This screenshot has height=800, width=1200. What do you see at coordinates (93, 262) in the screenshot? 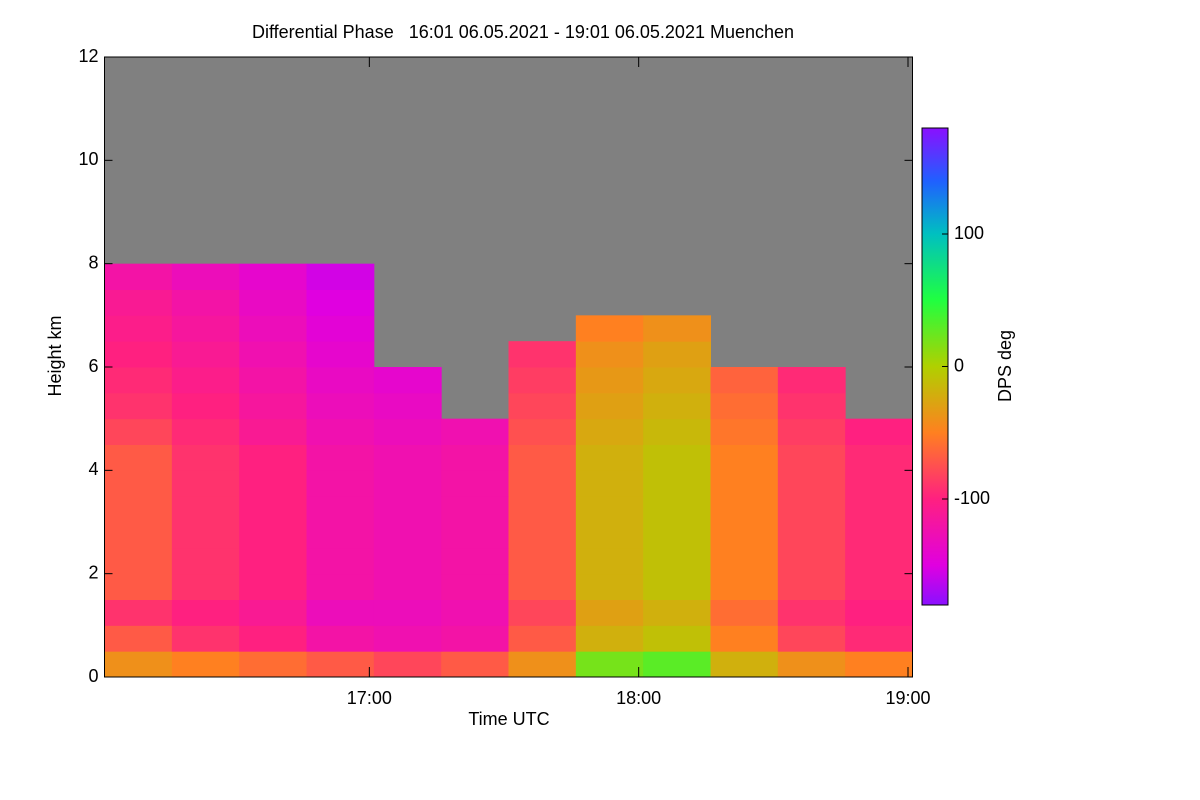
I see `y-tick-label: 8` at bounding box center [93, 262].